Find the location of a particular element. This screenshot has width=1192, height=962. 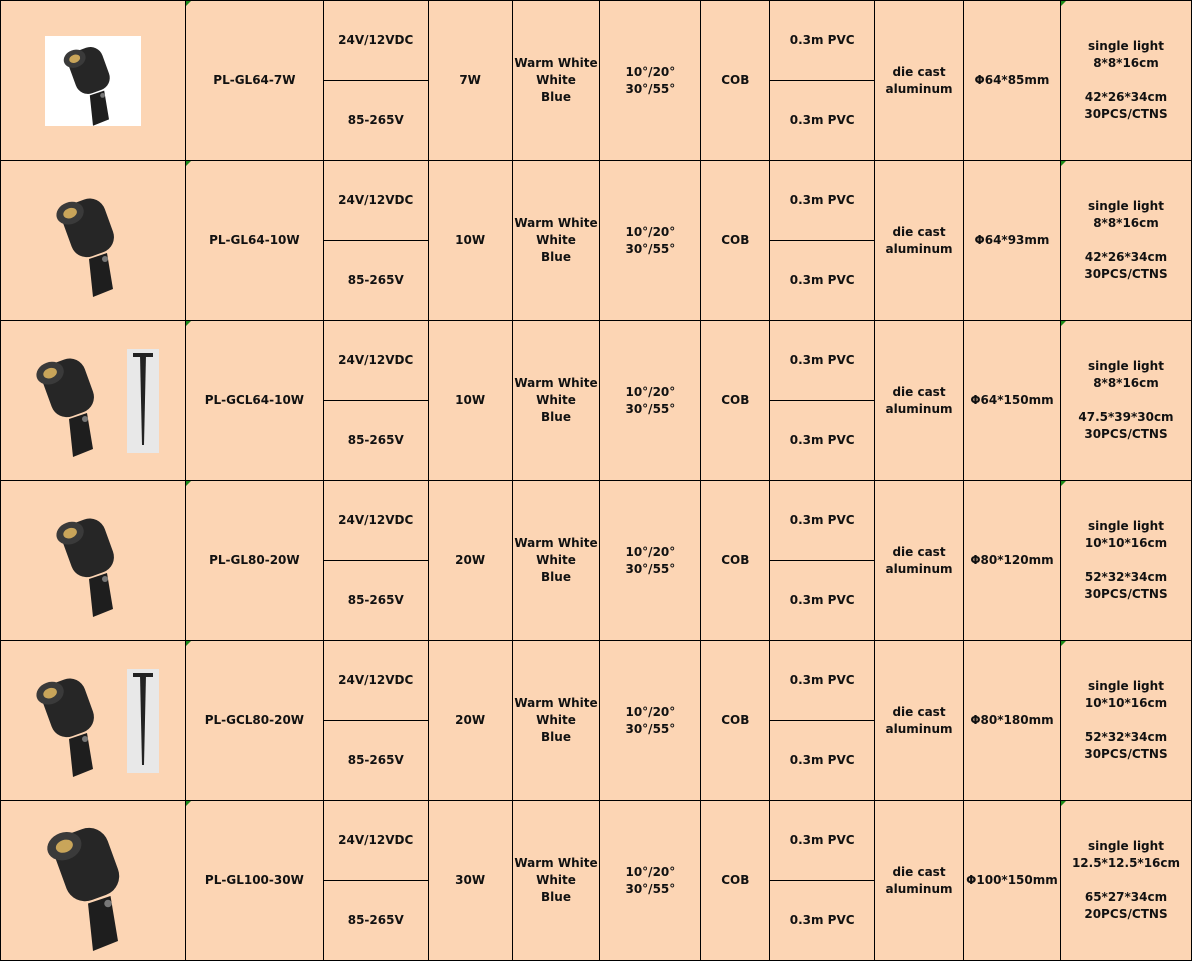

size-cell-text: Φ80*120mm is located at coordinates (1012, 560).